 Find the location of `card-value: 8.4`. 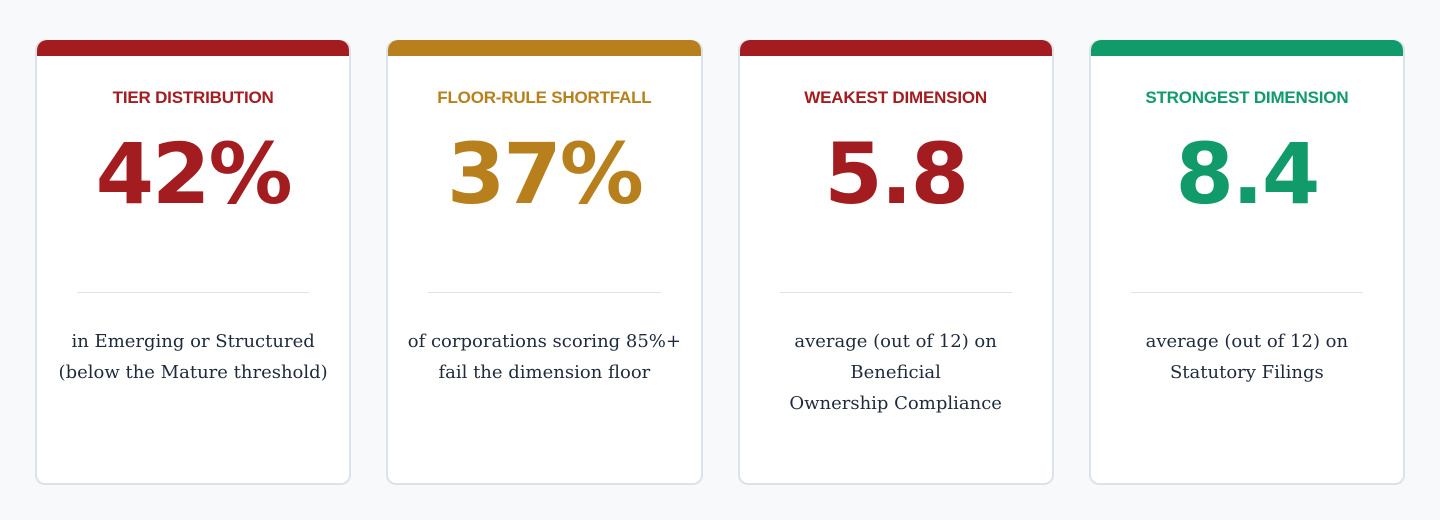

card-value: 8.4 is located at coordinates (1247, 174).